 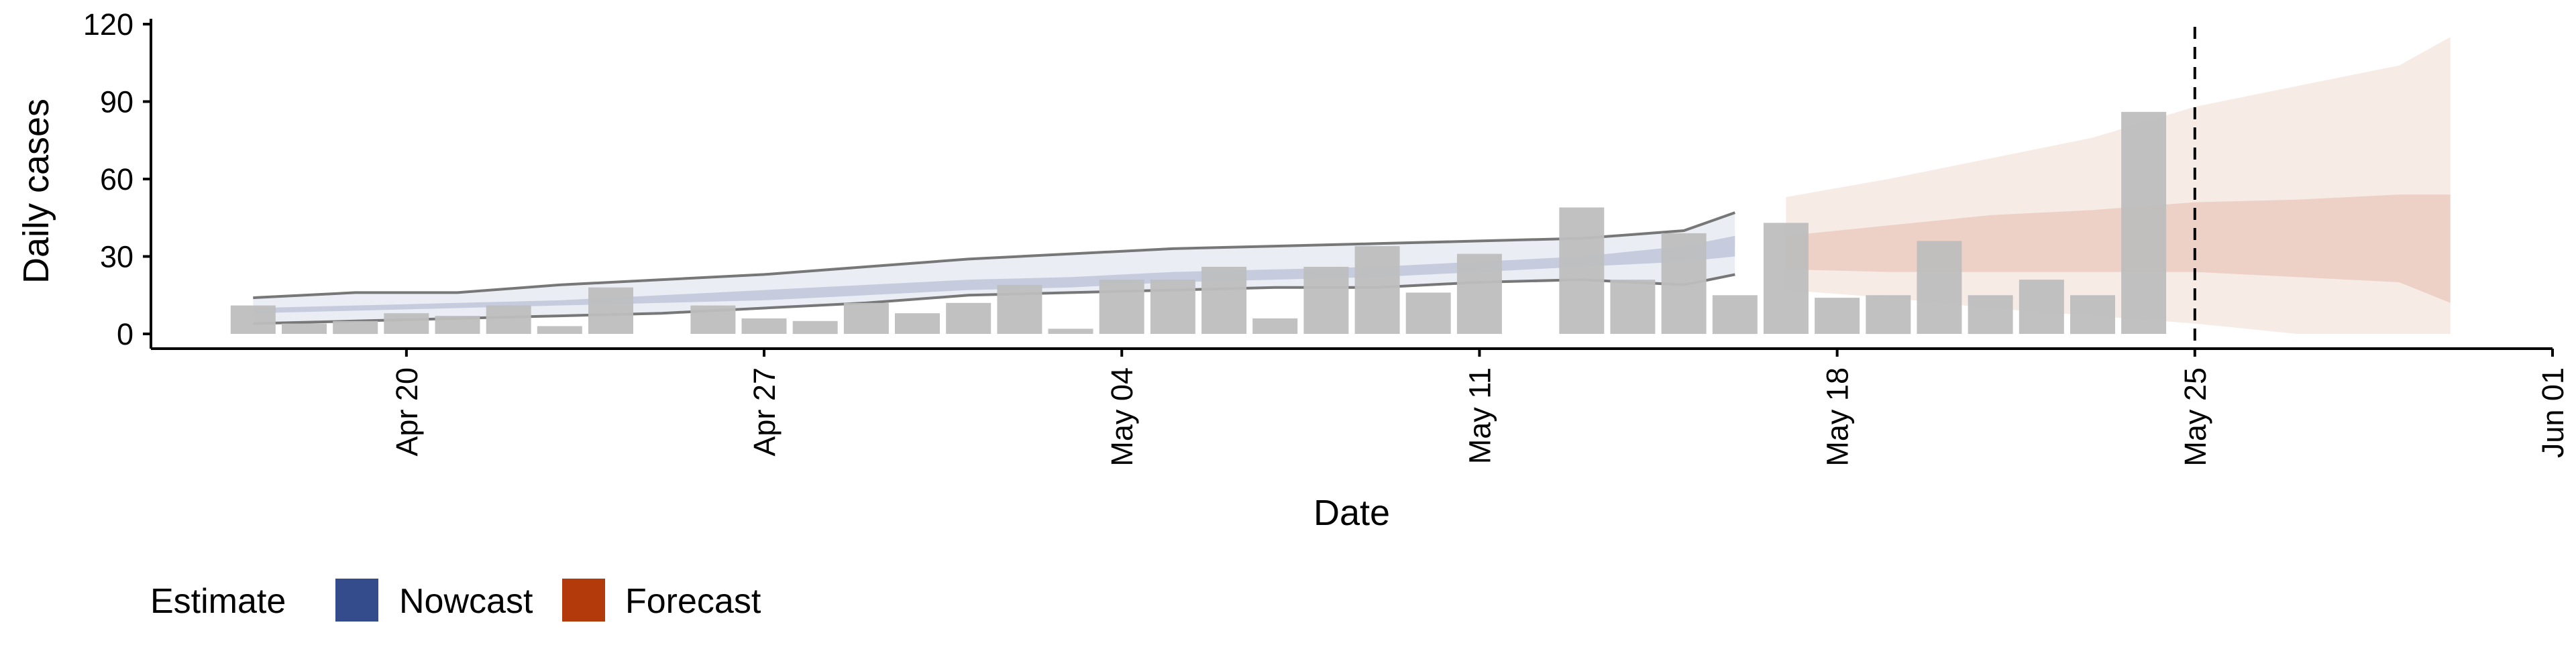 What do you see at coordinates (407, 412) in the screenshot?
I see `x-tick-label: Apr 20` at bounding box center [407, 412].